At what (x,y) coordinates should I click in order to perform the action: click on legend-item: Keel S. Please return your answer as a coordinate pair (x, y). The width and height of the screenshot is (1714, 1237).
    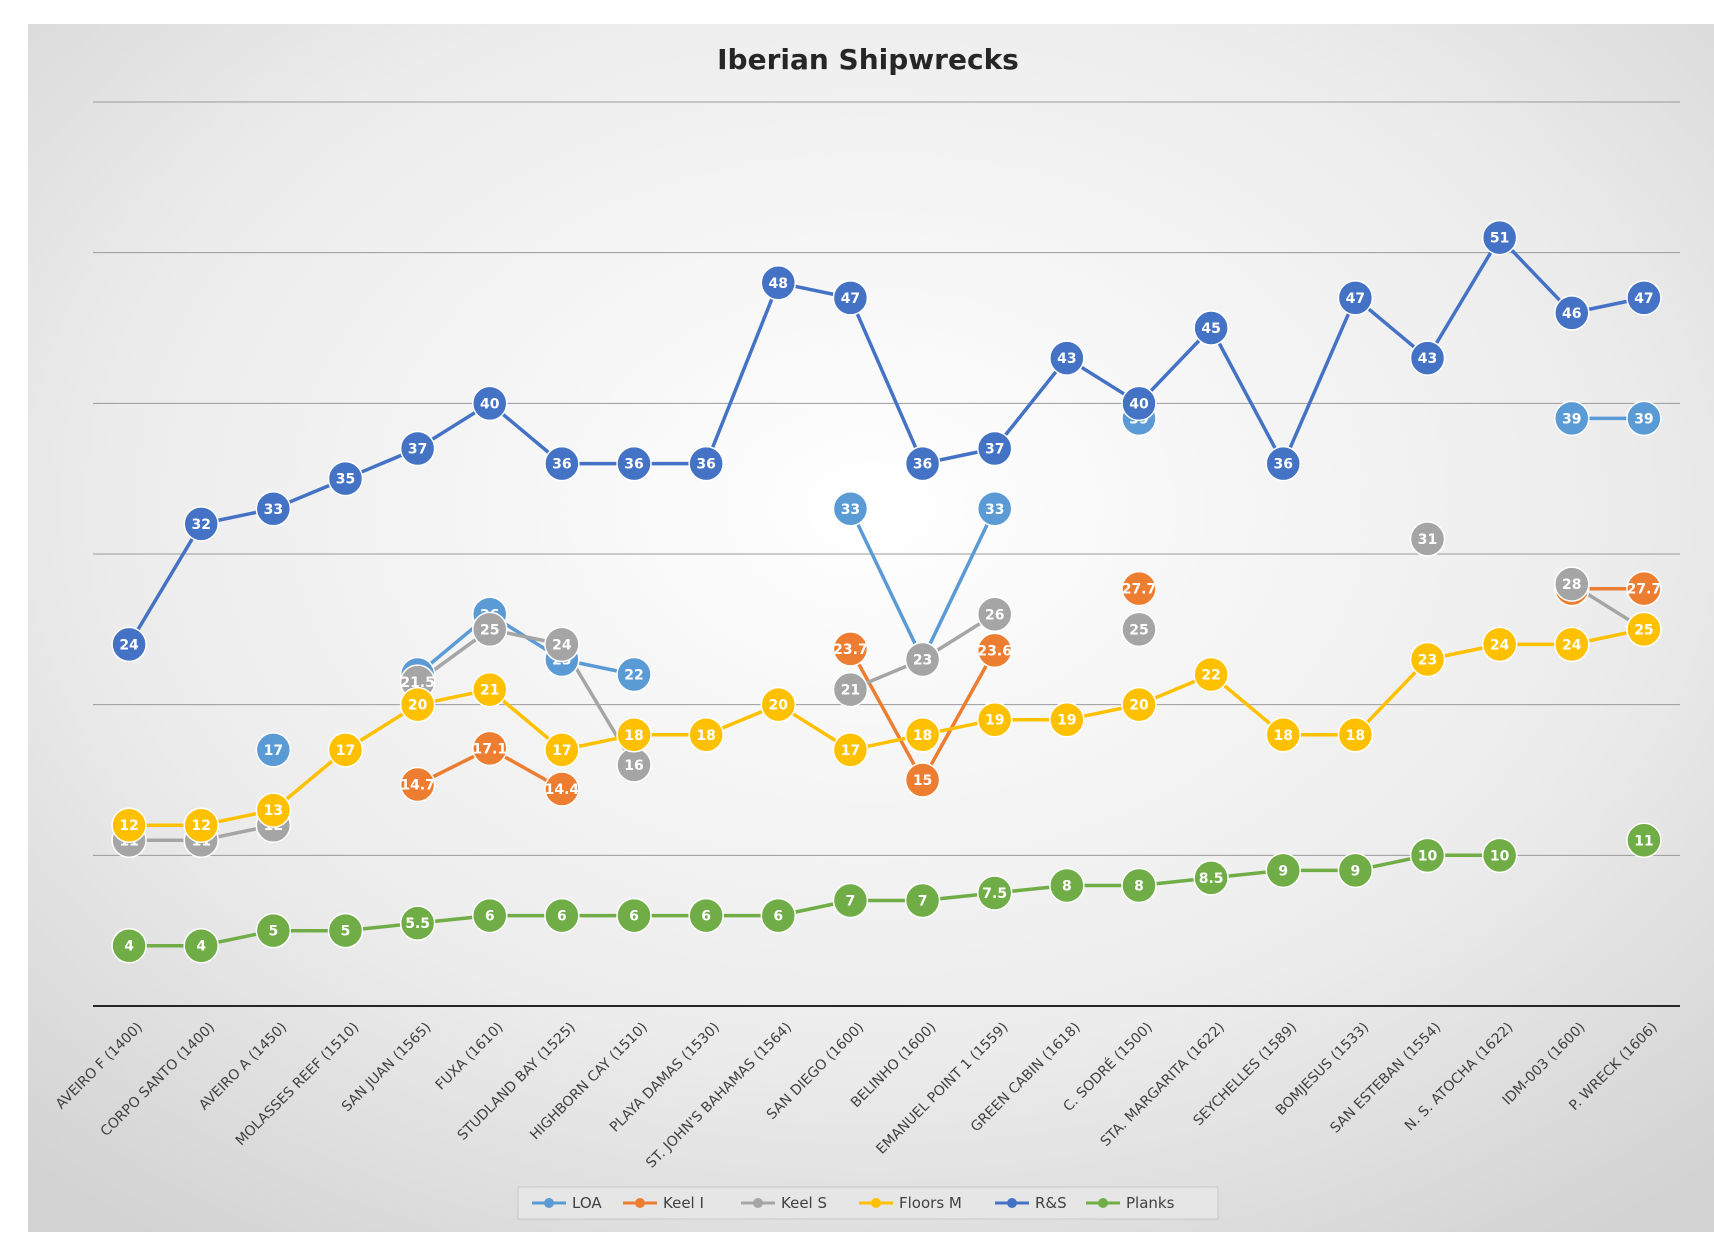
    Looking at the image, I should click on (784, 1203).